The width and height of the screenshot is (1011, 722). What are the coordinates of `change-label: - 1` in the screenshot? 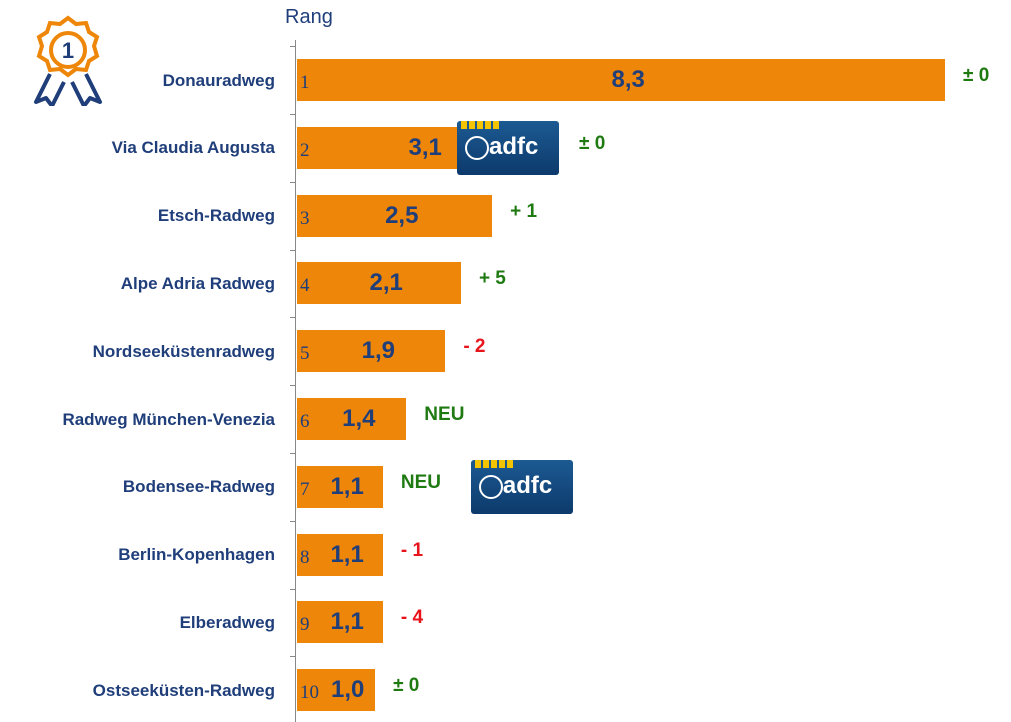 It's located at (412, 550).